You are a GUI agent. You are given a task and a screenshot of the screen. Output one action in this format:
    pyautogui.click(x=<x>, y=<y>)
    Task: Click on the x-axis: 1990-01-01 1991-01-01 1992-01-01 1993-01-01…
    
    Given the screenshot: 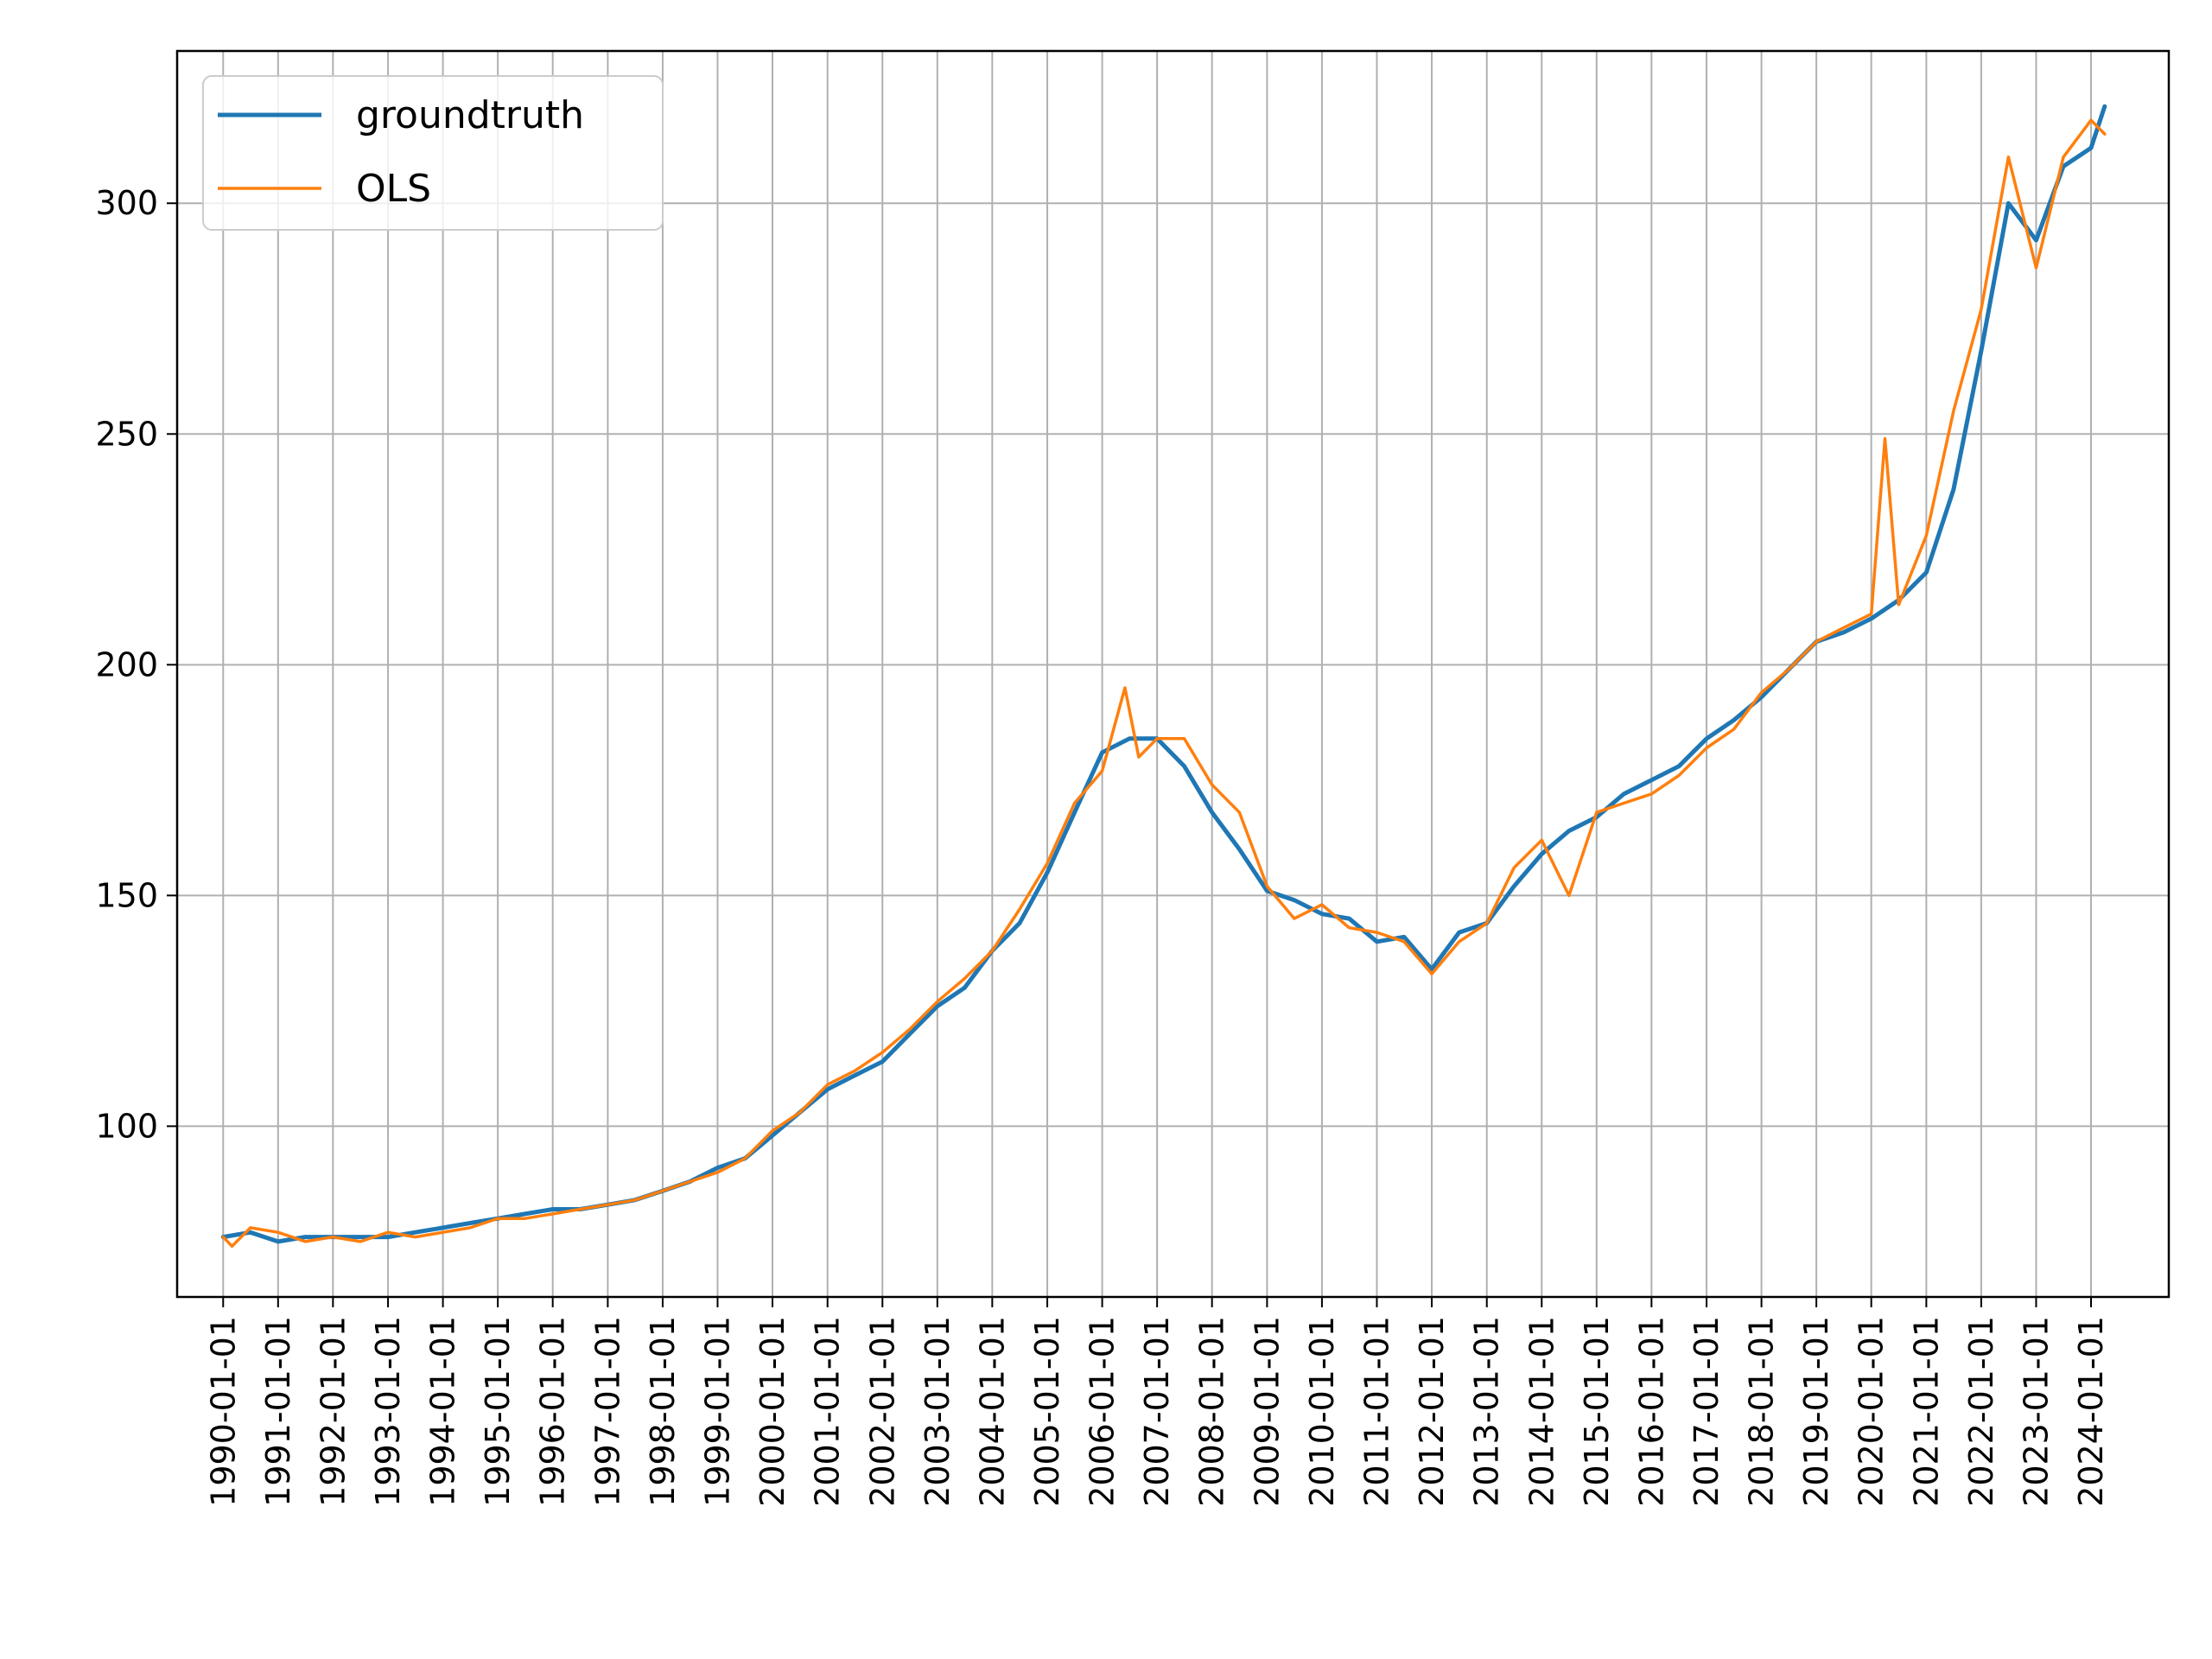 What is the action you would take?
    pyautogui.click(x=1157, y=1402)
    